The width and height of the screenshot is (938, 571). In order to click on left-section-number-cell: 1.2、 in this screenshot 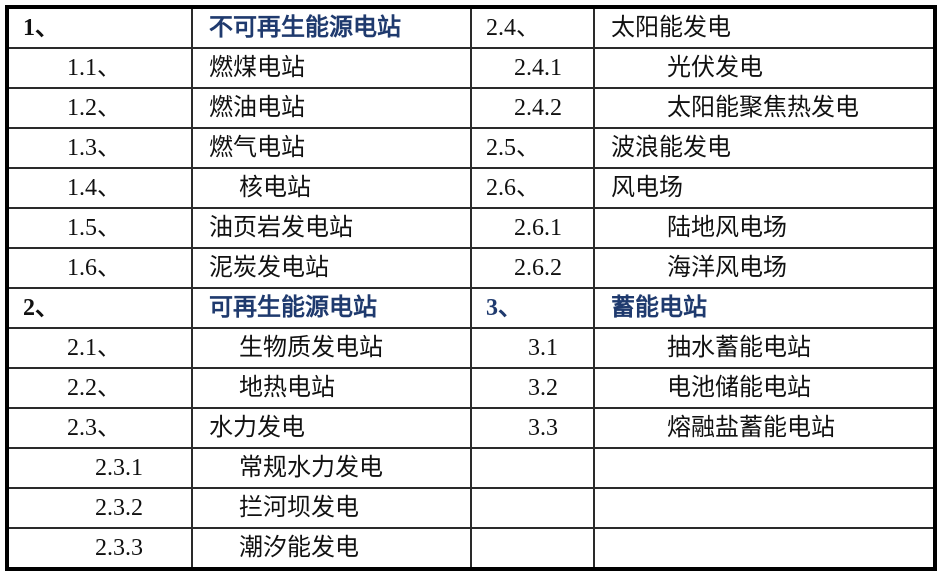, I will do `click(99, 108)`.